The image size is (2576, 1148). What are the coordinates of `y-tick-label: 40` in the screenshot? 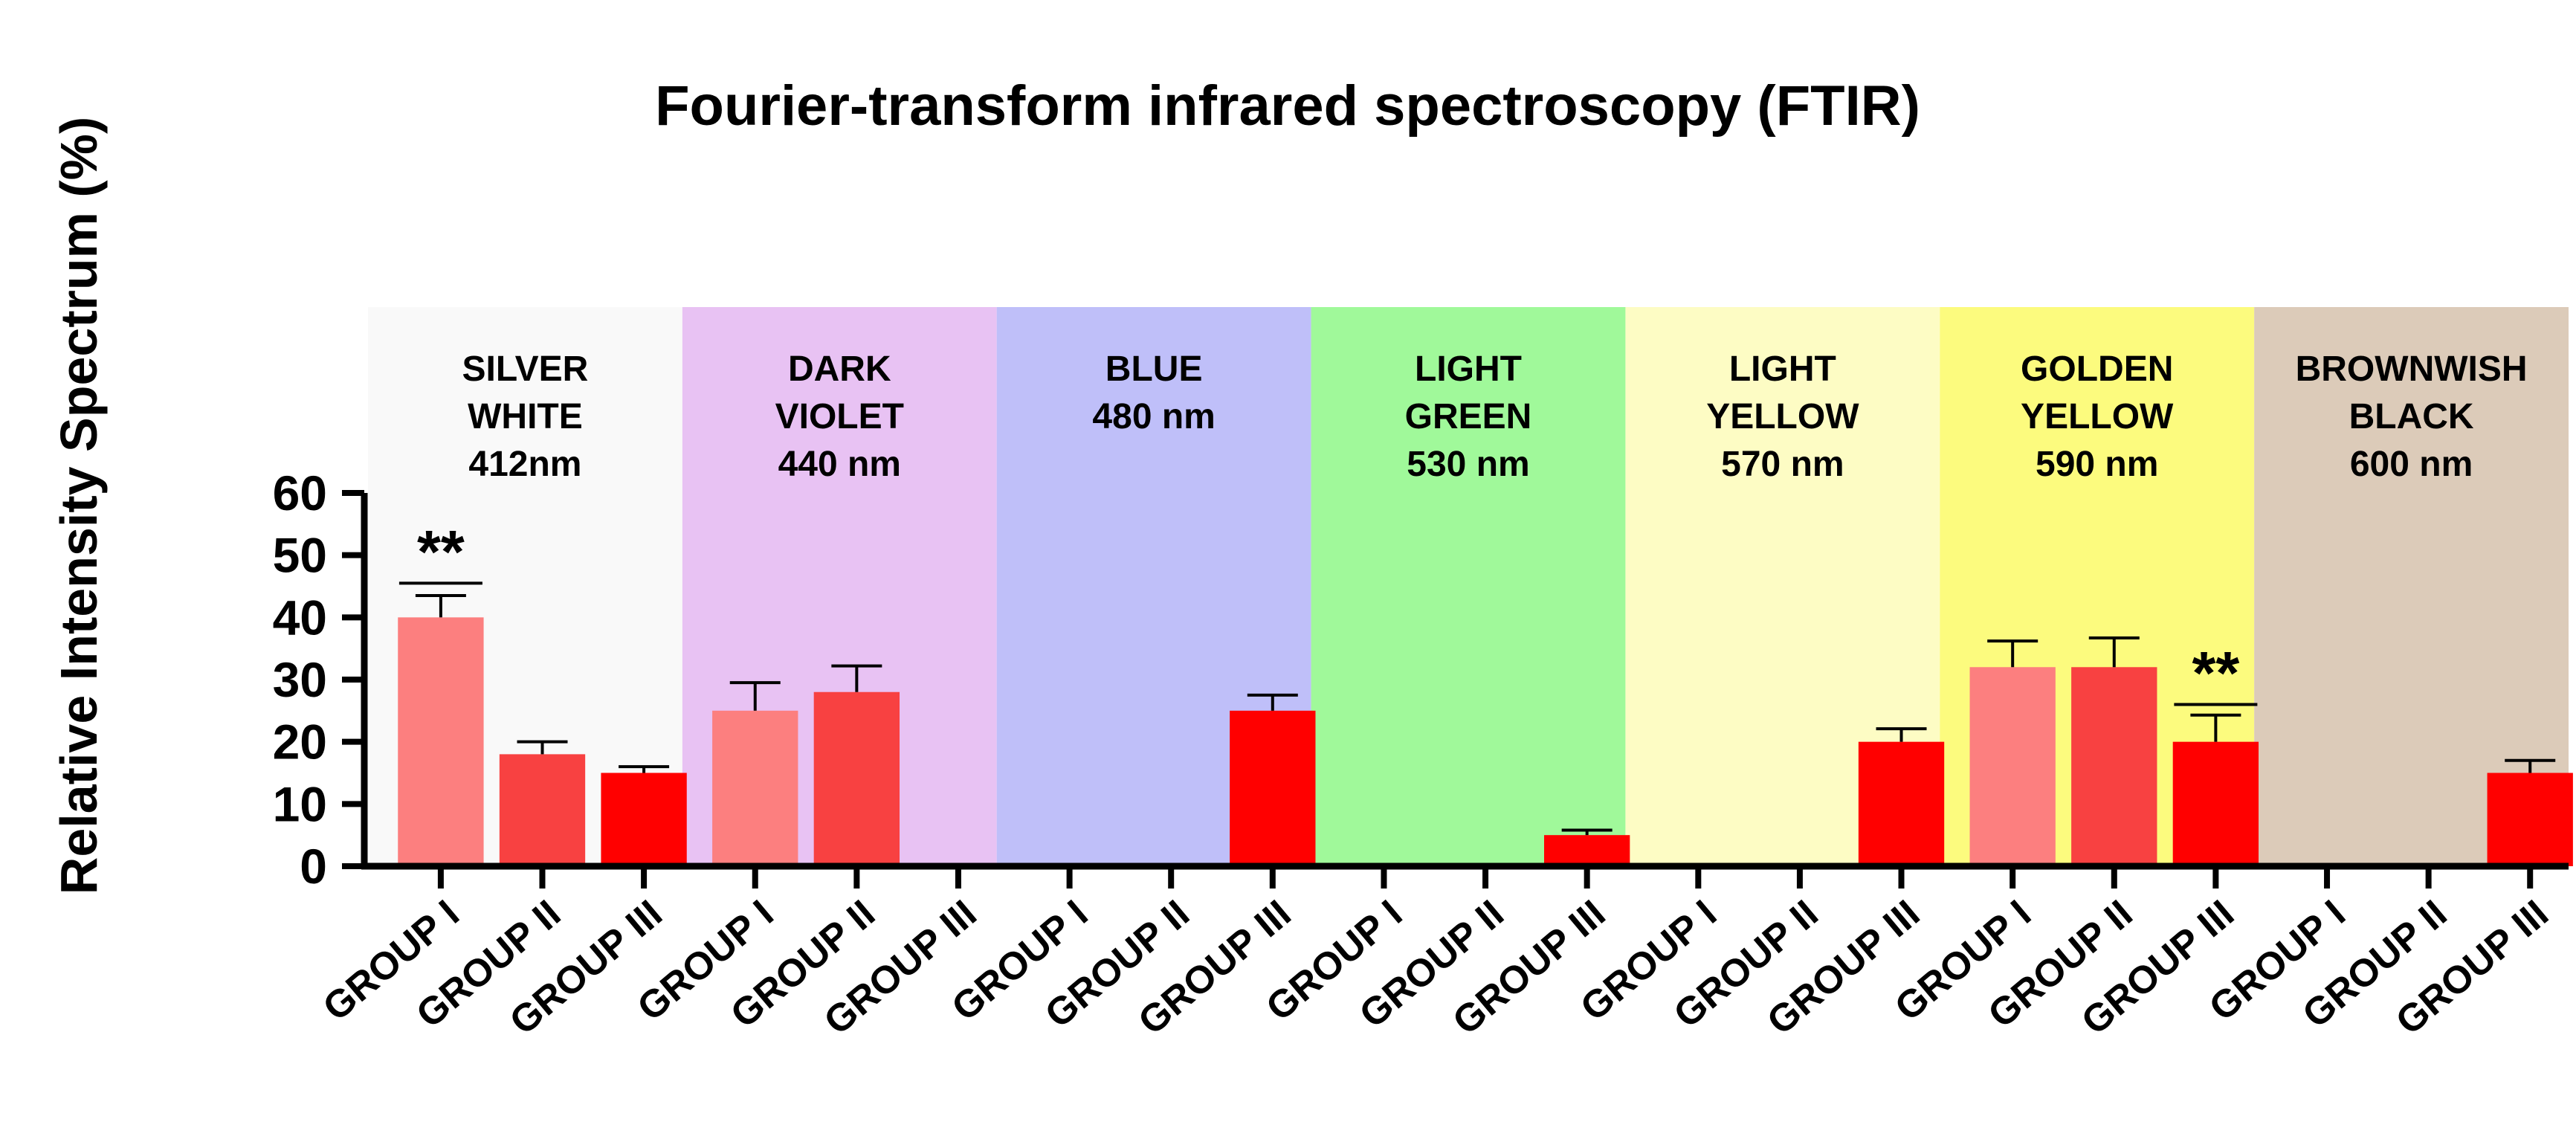 It's located at (300, 617).